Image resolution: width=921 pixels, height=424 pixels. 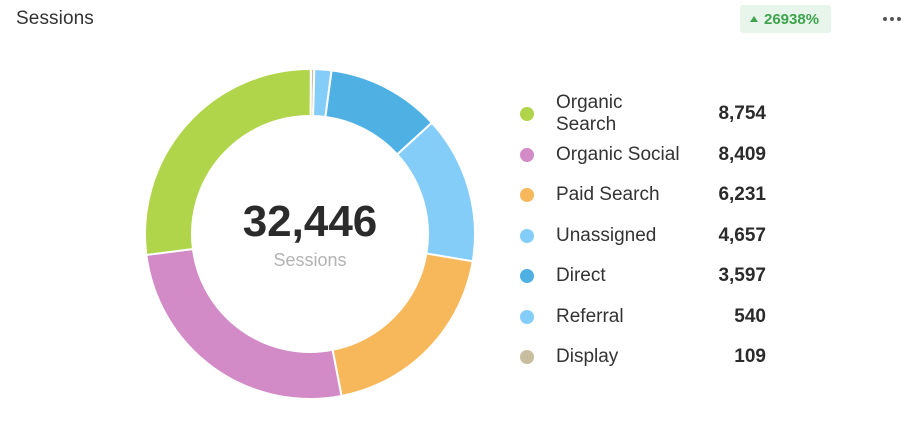 I want to click on donut-slice-paid-search, so click(x=402, y=325).